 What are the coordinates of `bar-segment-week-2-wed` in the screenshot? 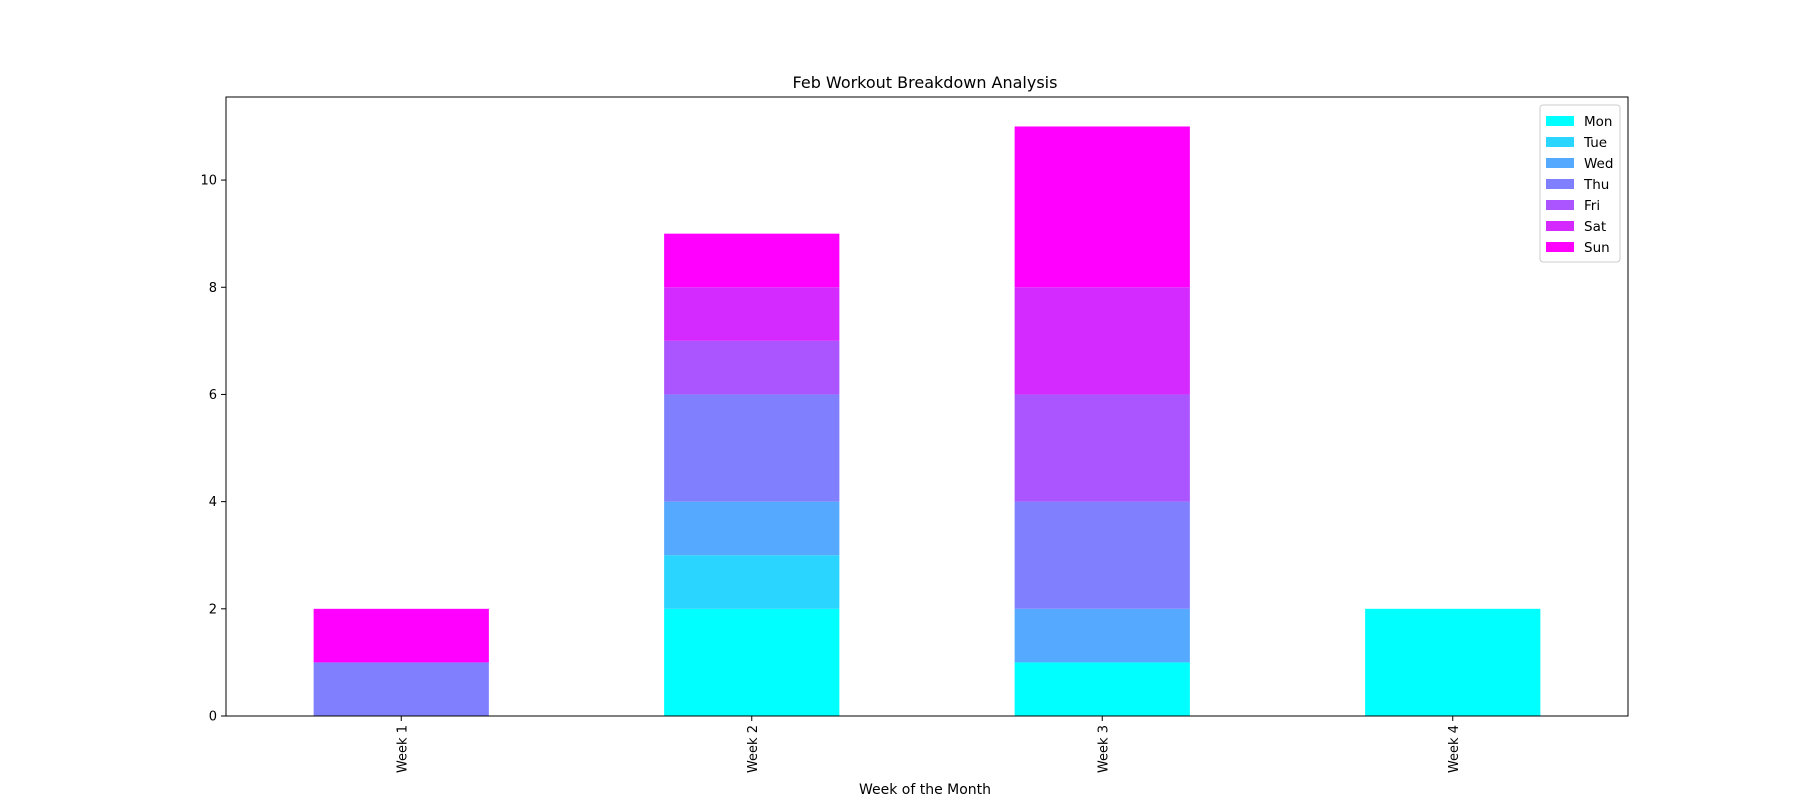 It's located at (752, 528).